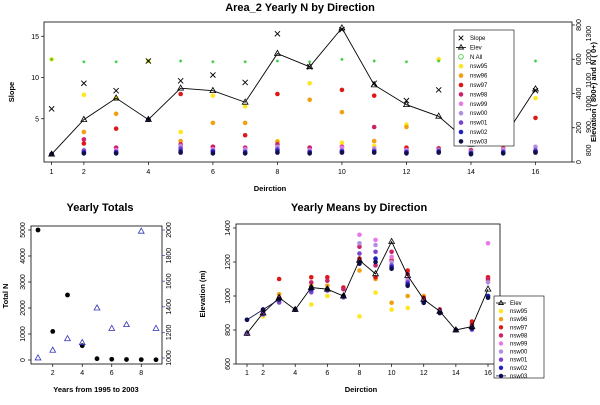  What do you see at coordinates (471, 172) in the screenshot?
I see `chart1-xtick-label: 14` at bounding box center [471, 172].